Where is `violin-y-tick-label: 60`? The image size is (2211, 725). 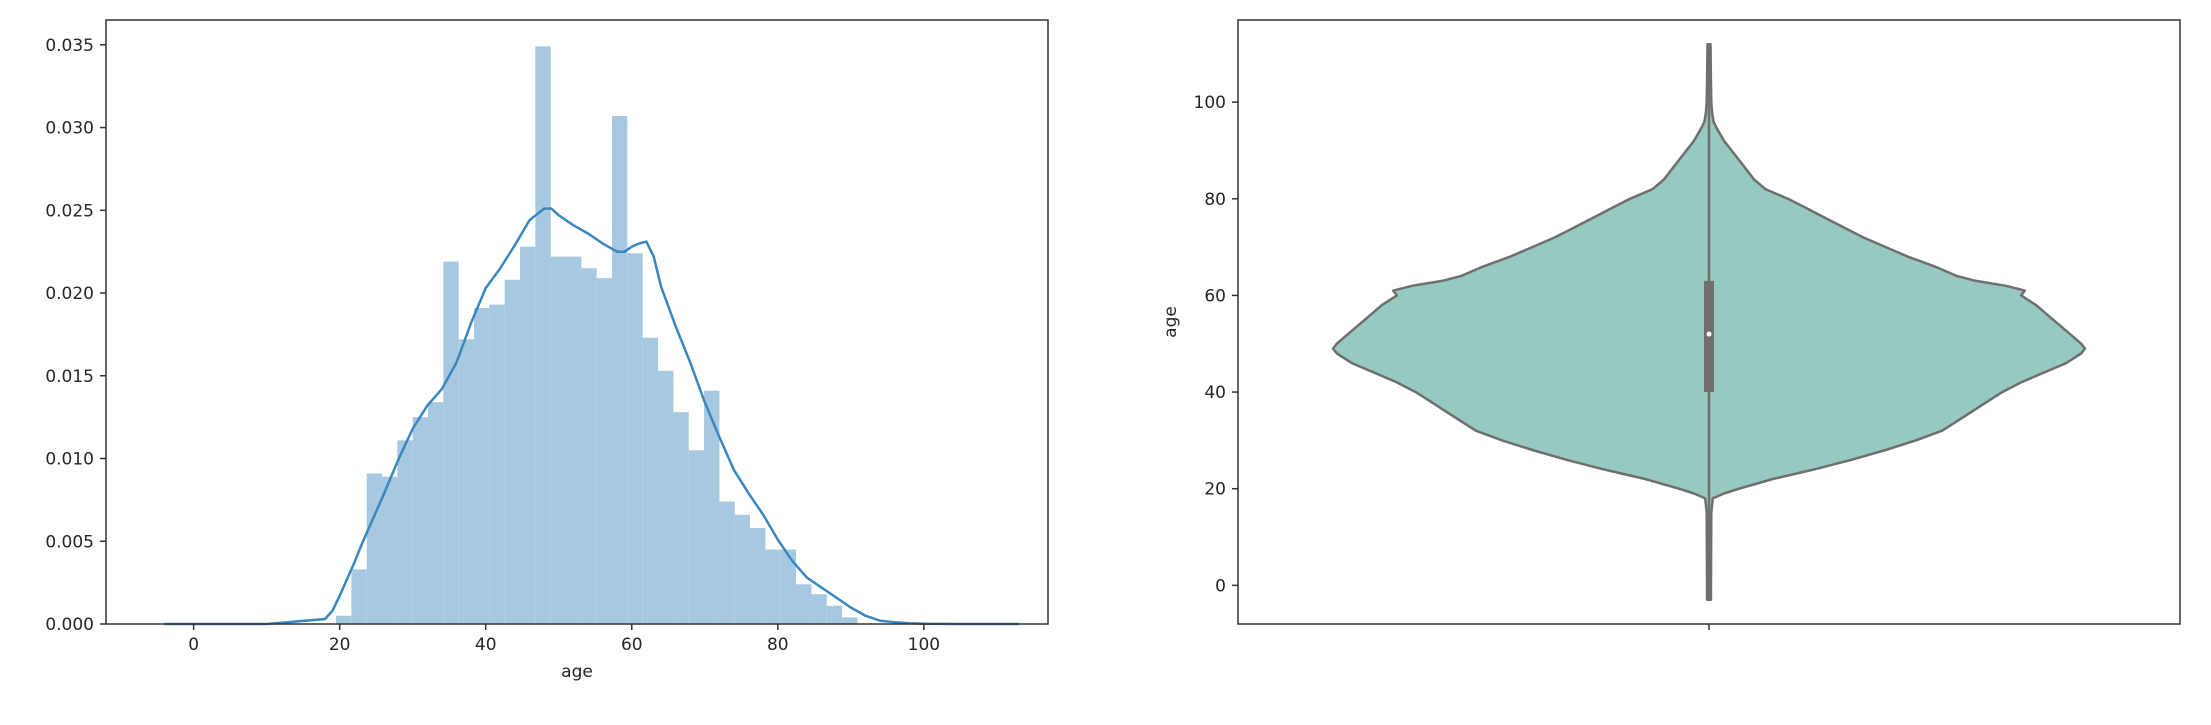 violin-y-tick-label: 60 is located at coordinates (1215, 296).